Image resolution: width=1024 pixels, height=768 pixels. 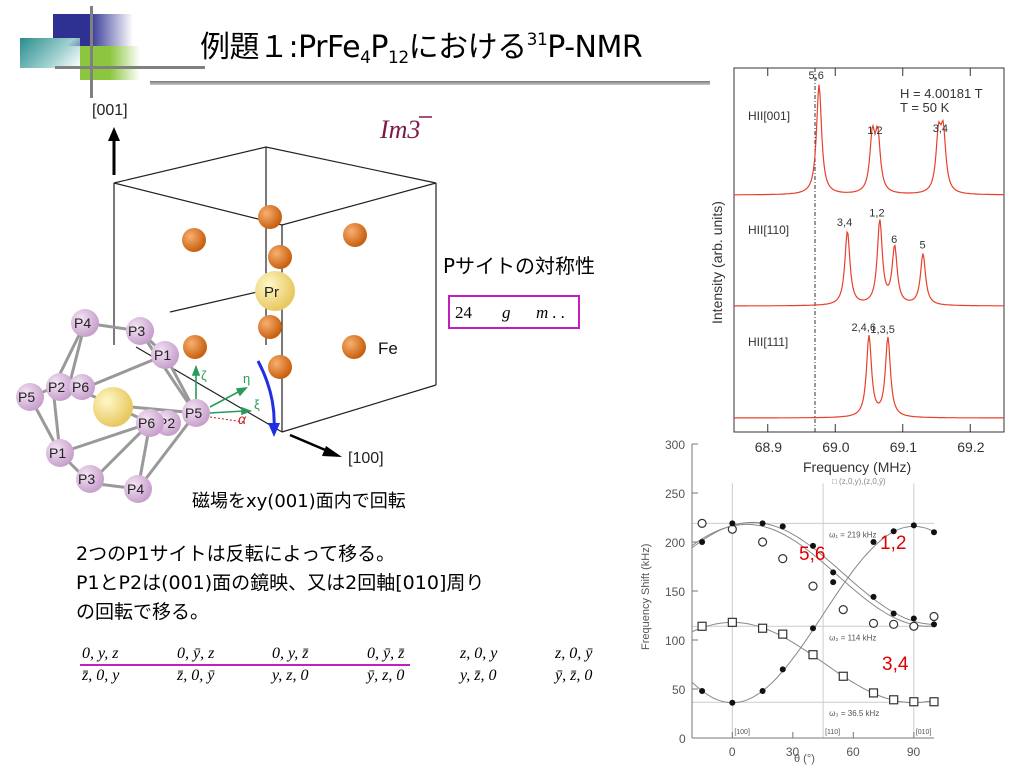 I want to click on nmr-plot-frame, so click(x=869, y=250).